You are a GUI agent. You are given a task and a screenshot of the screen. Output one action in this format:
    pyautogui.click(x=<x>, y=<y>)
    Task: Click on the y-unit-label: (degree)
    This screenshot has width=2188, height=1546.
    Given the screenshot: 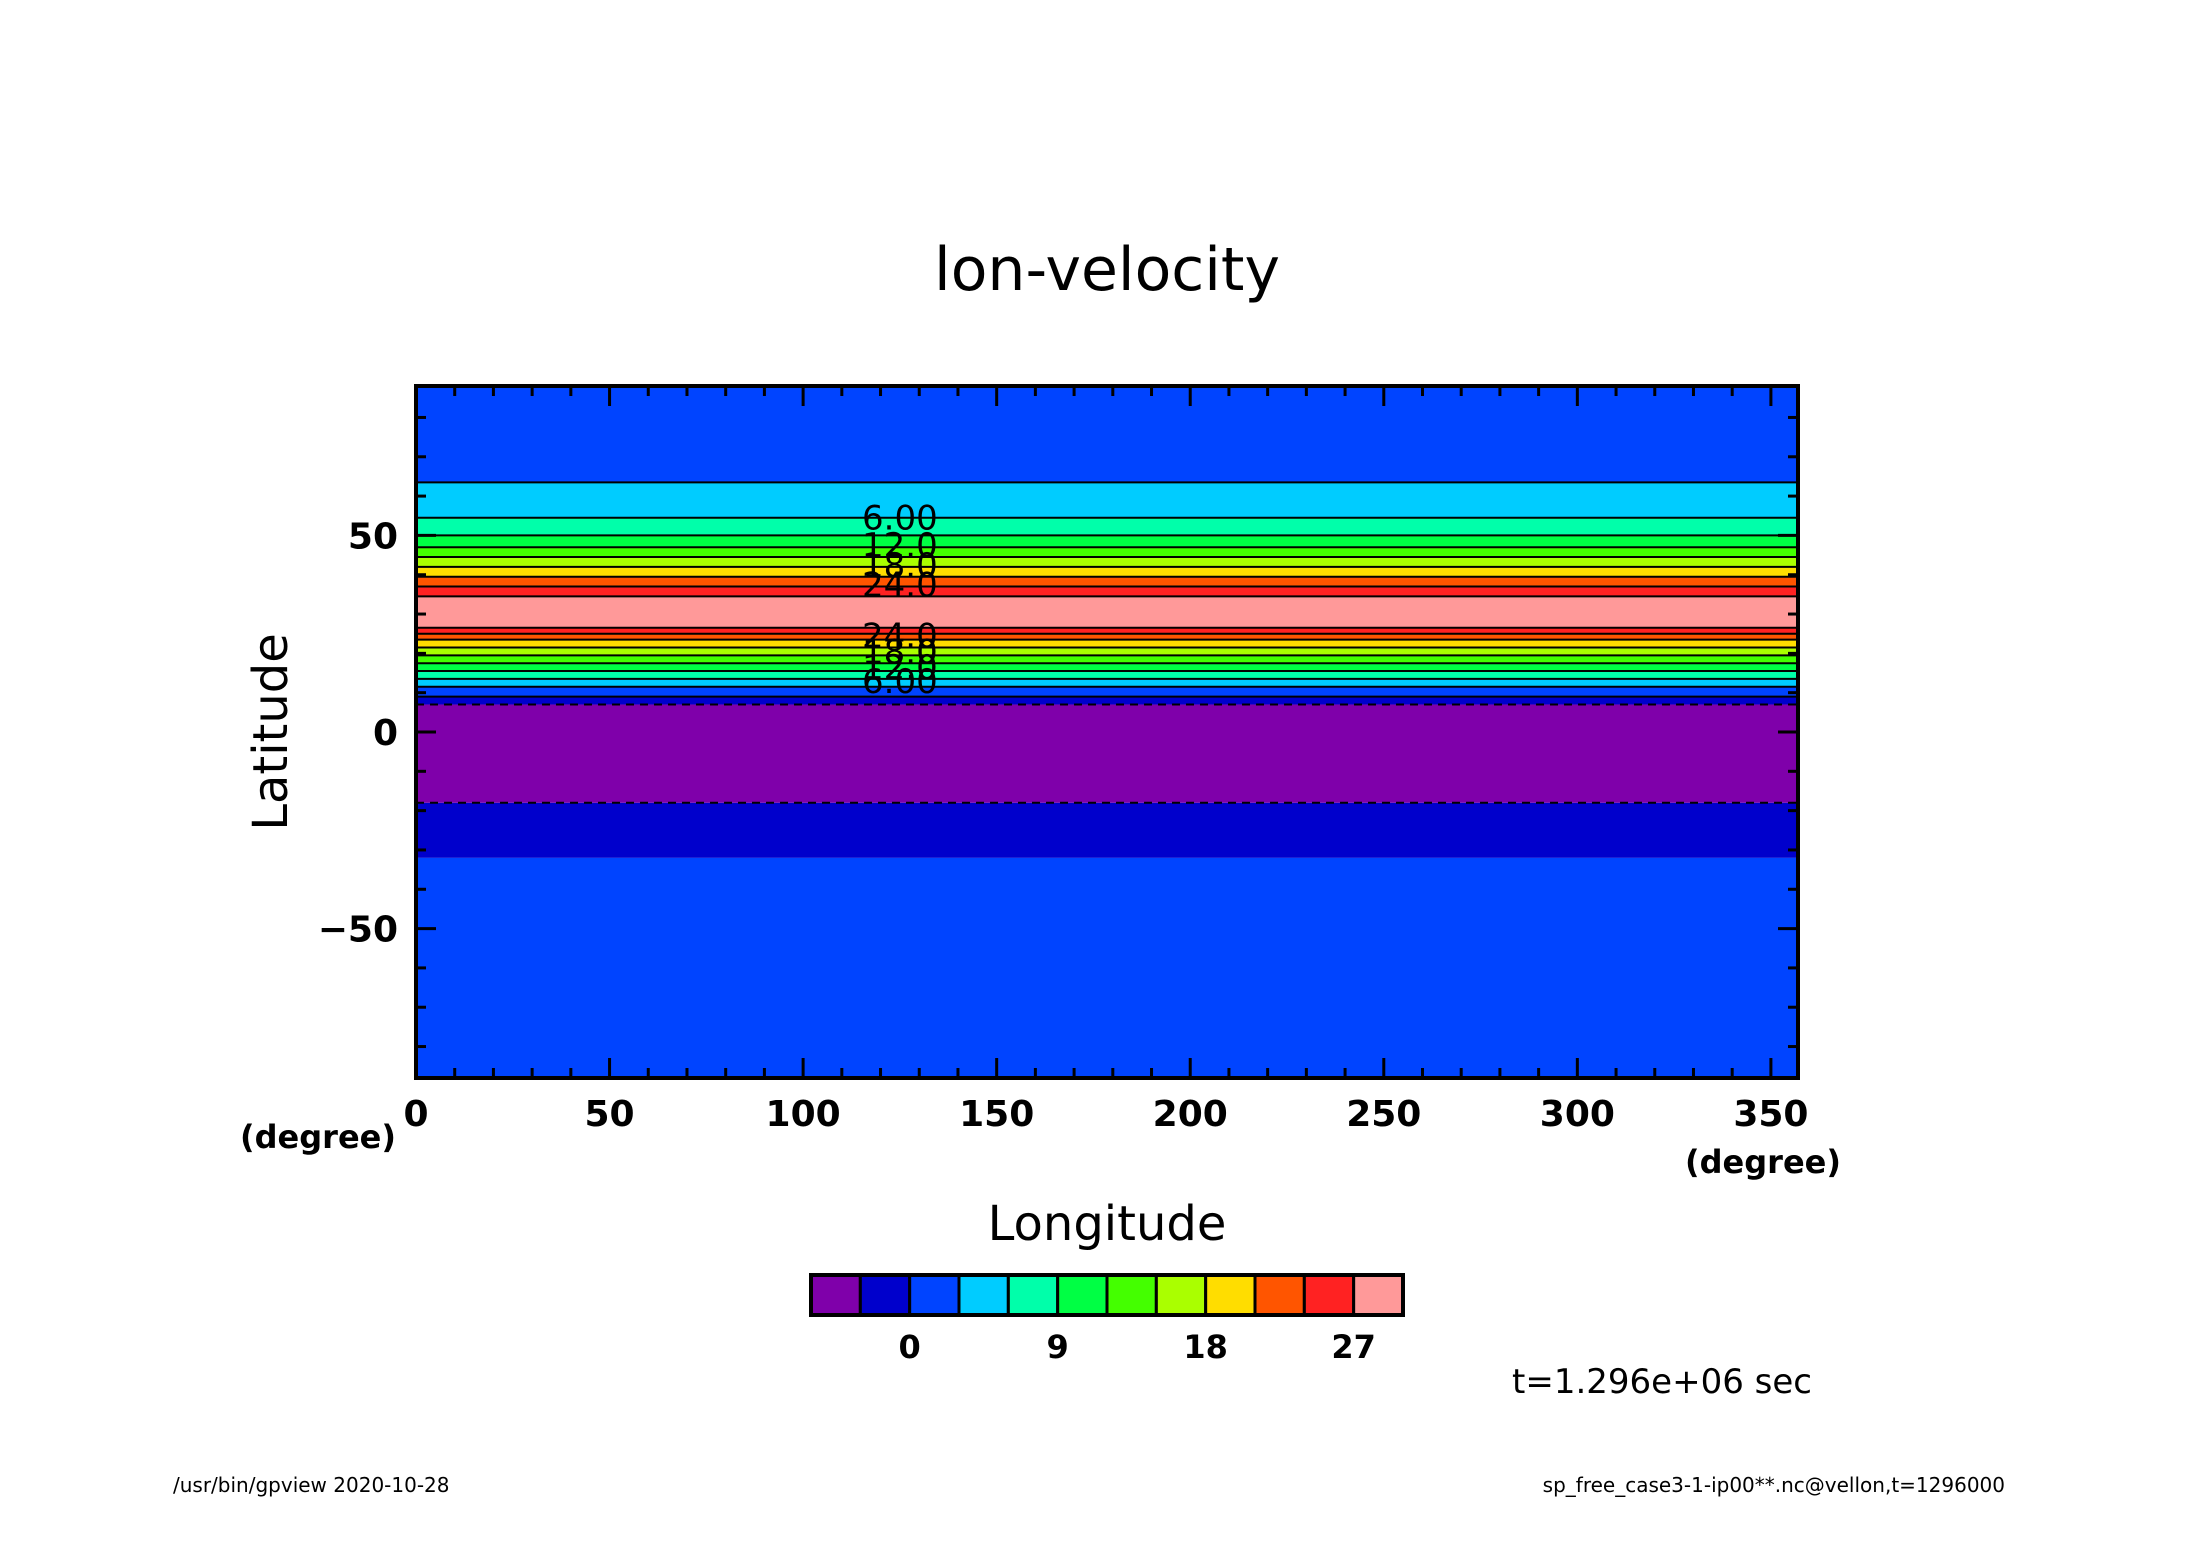 What is the action you would take?
    pyautogui.click(x=318, y=1137)
    